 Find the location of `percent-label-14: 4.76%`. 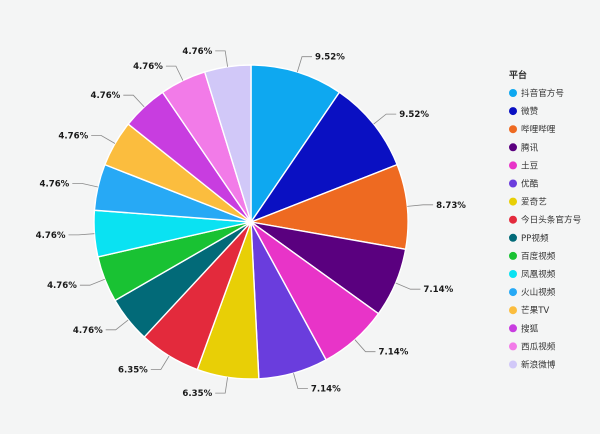

percent-label-14: 4.76% is located at coordinates (105, 96).